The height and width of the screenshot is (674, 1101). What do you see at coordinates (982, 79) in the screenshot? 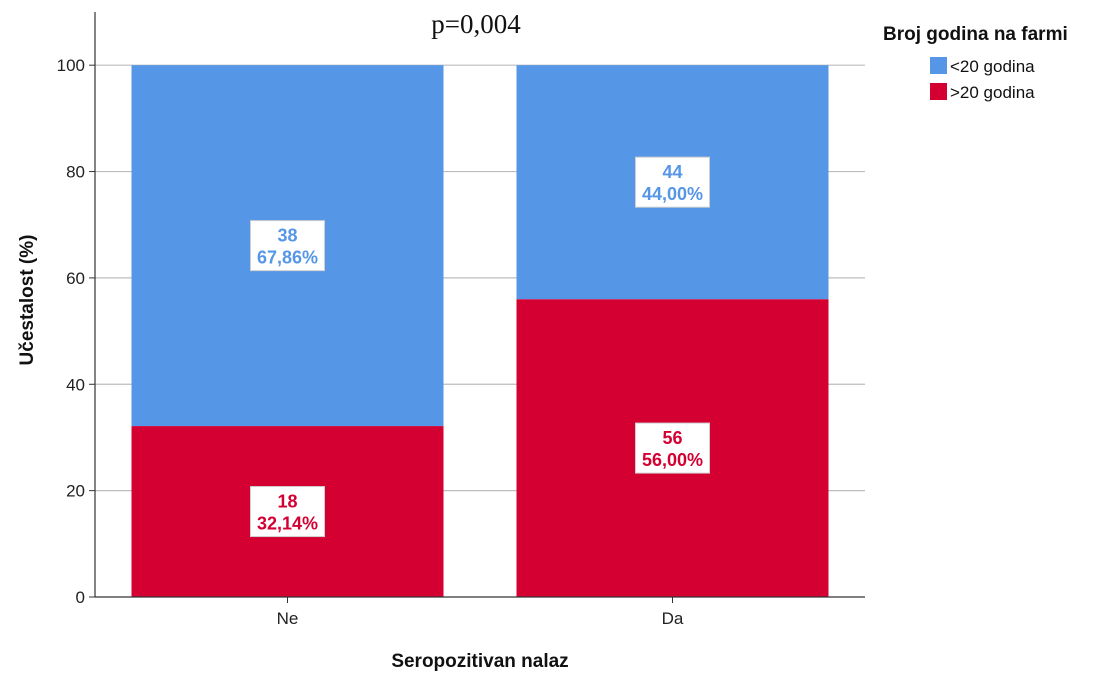
I see `legend-items: <20 godina >20 godina` at bounding box center [982, 79].